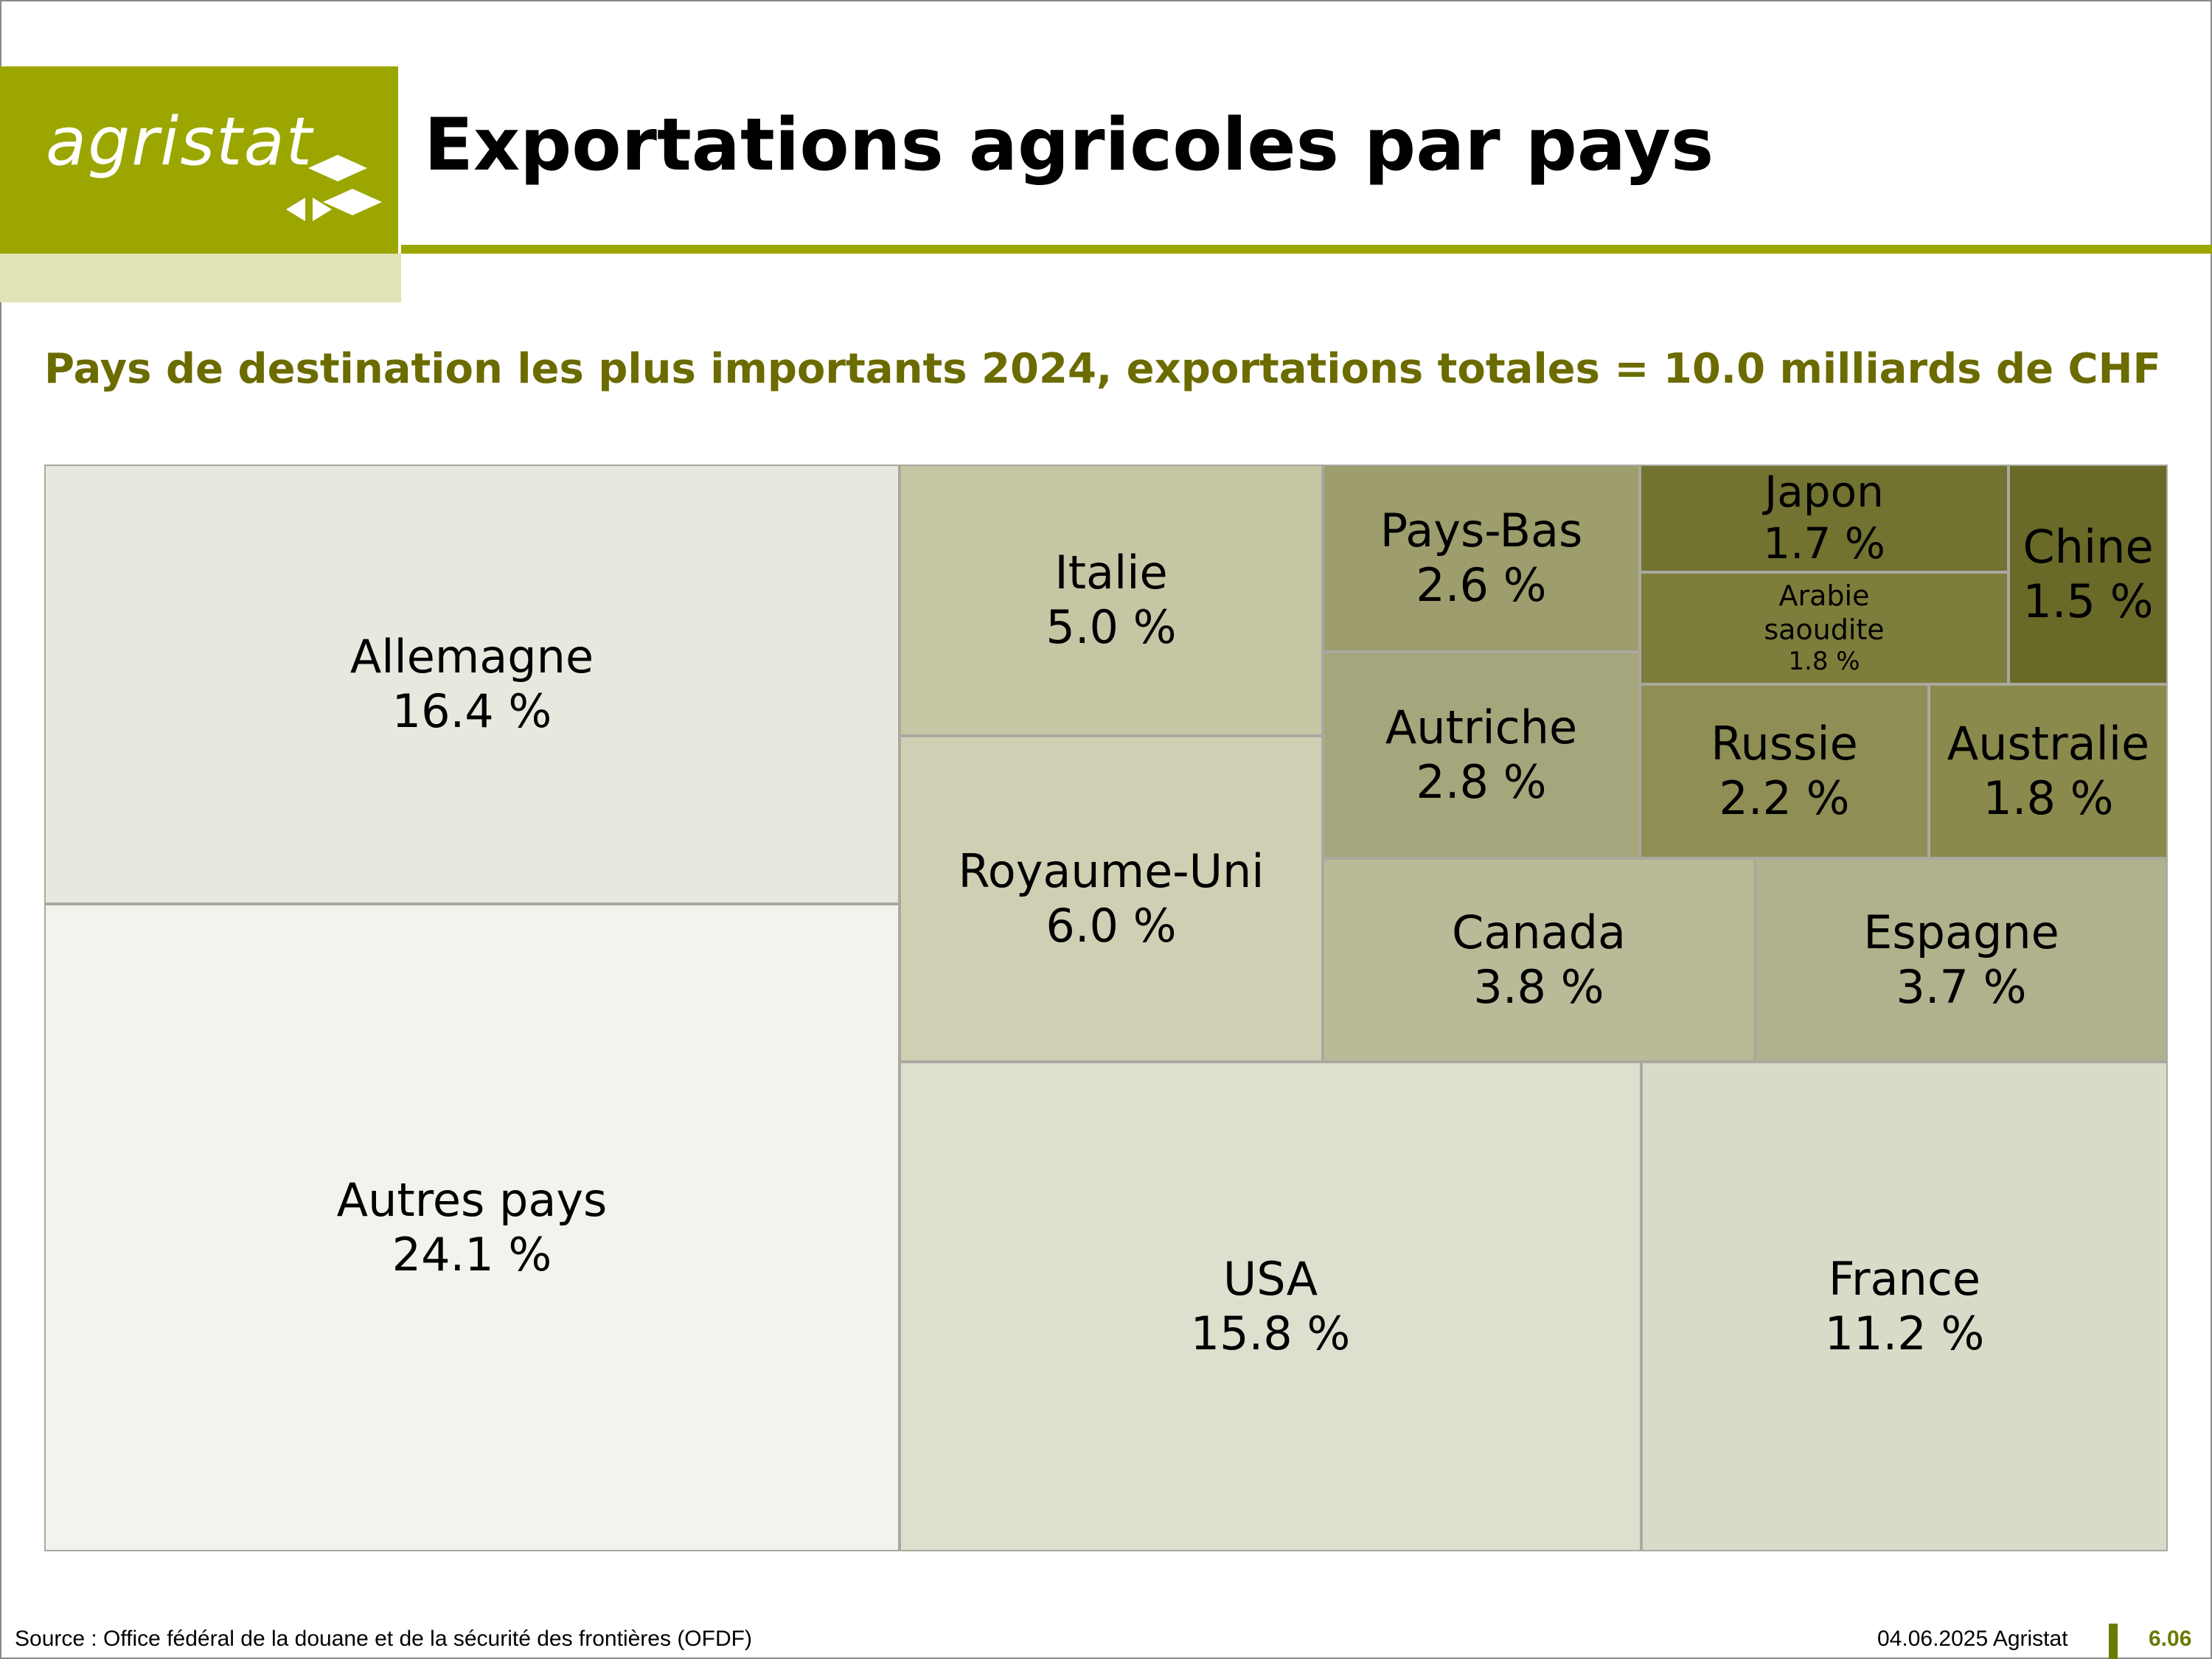 This screenshot has width=2212, height=1659. I want to click on treemap-value-france: 11.2 %, so click(1904, 1333).